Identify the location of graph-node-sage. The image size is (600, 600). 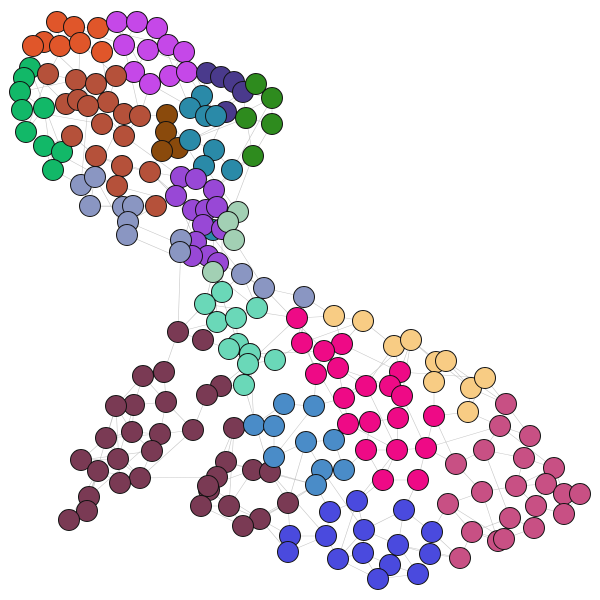
(213, 272).